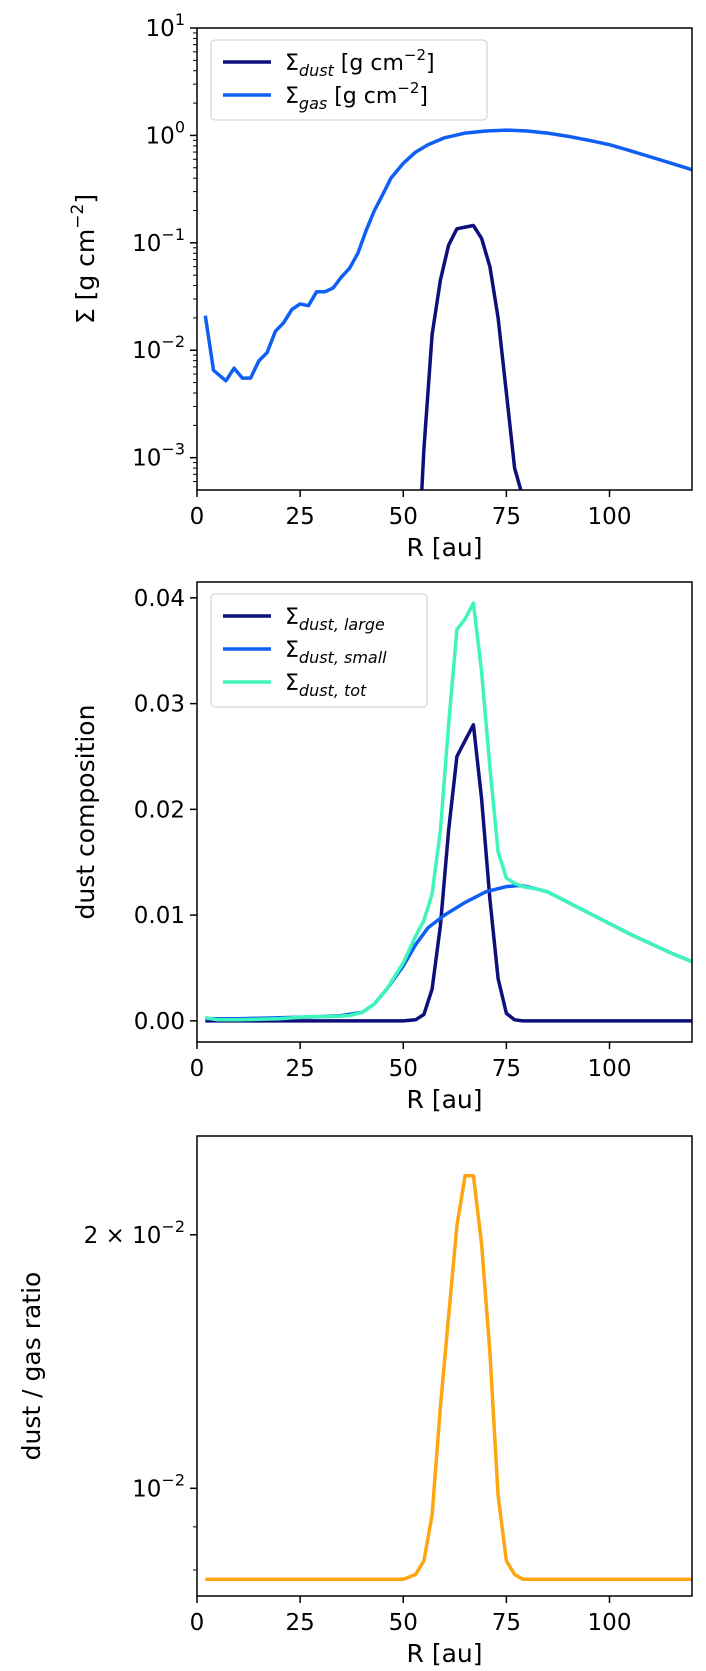  What do you see at coordinates (158, 456) in the screenshot?
I see `y-tick-label: 10⁻³` at bounding box center [158, 456].